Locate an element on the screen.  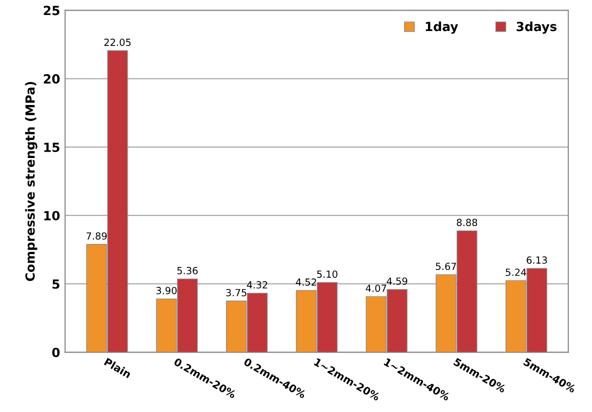
data-label: 4.07 is located at coordinates (376, 288).